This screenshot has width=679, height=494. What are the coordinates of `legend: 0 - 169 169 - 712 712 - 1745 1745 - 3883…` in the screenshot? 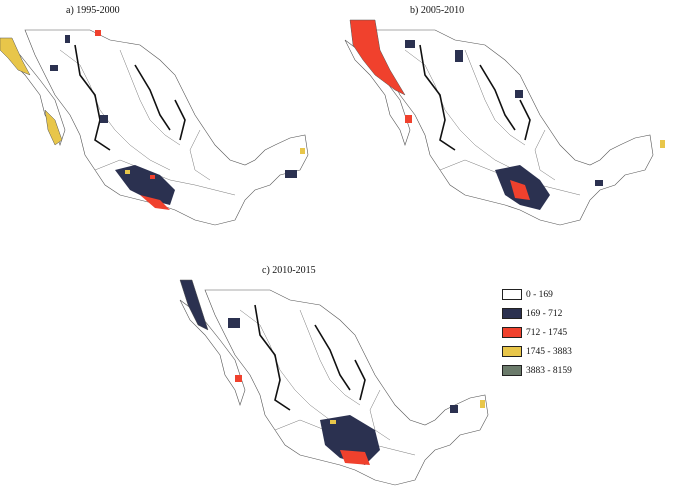 It's located at (537, 332).